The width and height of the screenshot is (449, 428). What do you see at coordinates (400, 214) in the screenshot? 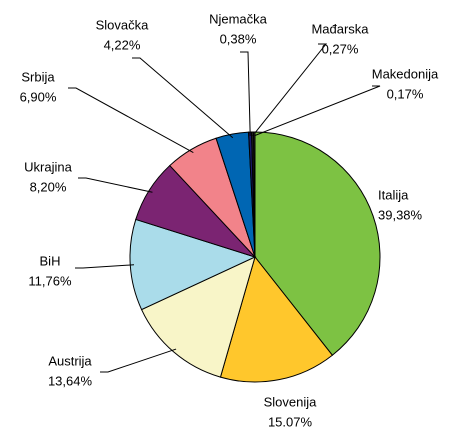
I see `slice-value-label: 39,38%` at bounding box center [400, 214].